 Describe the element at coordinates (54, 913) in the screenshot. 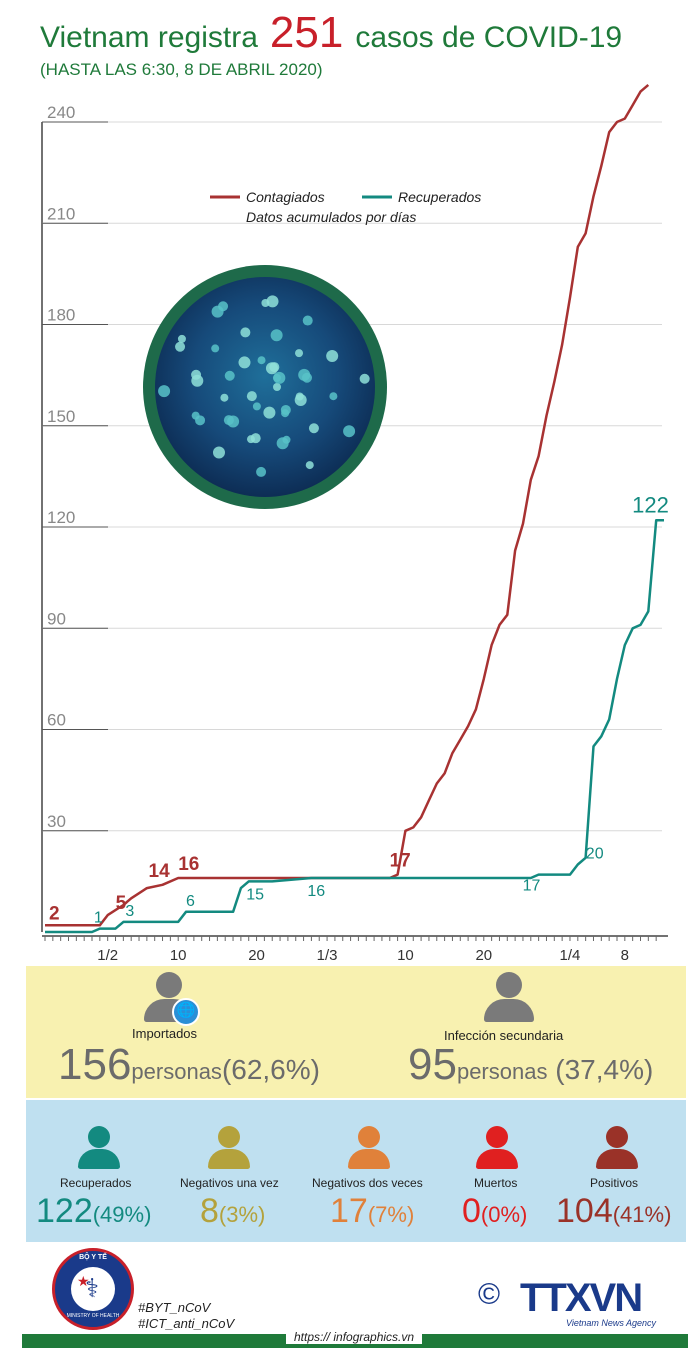

I see `data-label-infected-2: 2` at that location.